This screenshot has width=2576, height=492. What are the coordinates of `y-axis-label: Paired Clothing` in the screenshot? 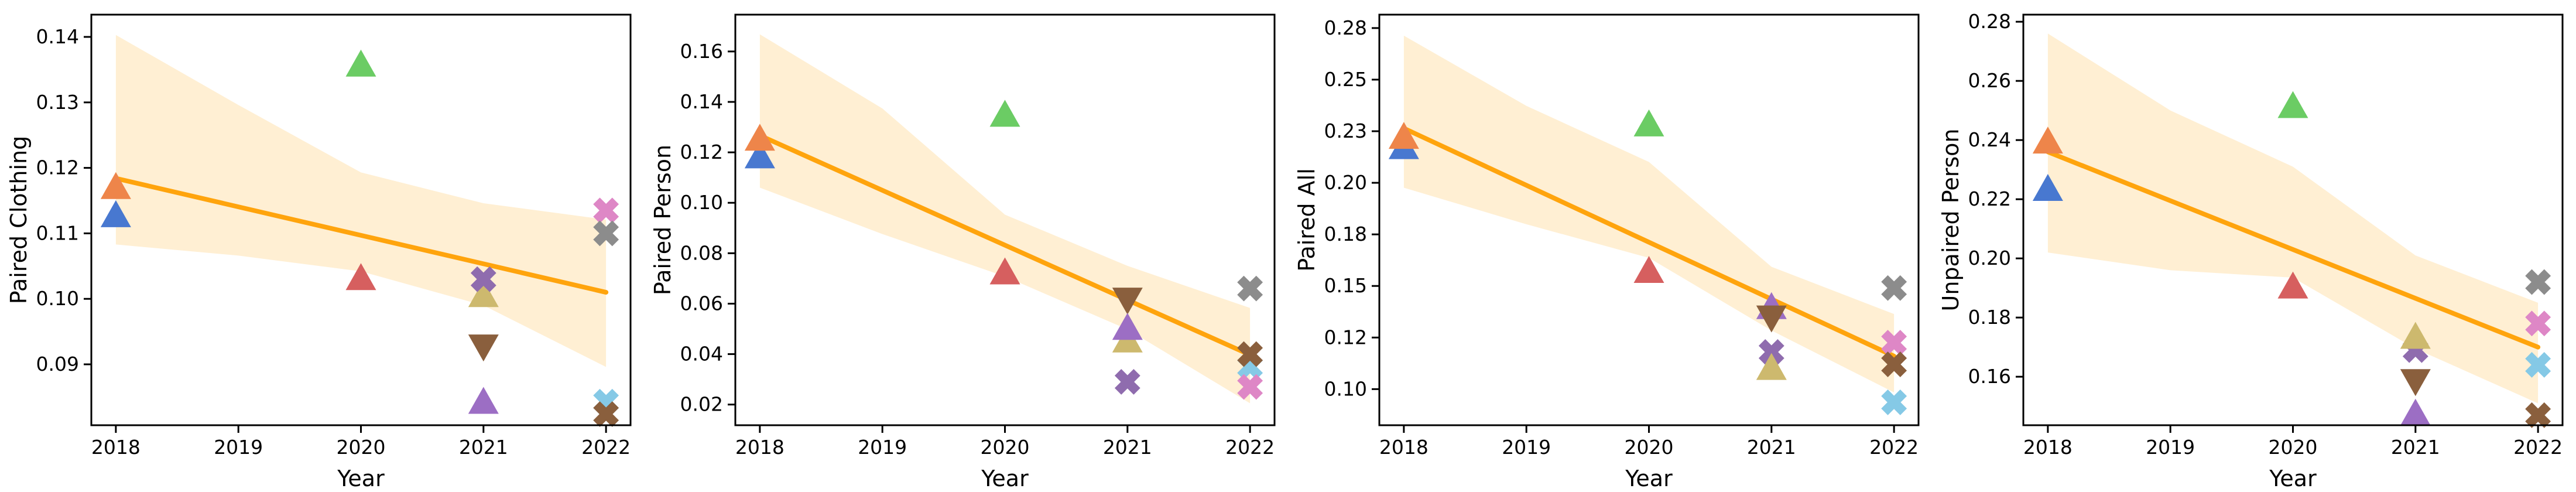 It's located at (19, 220).